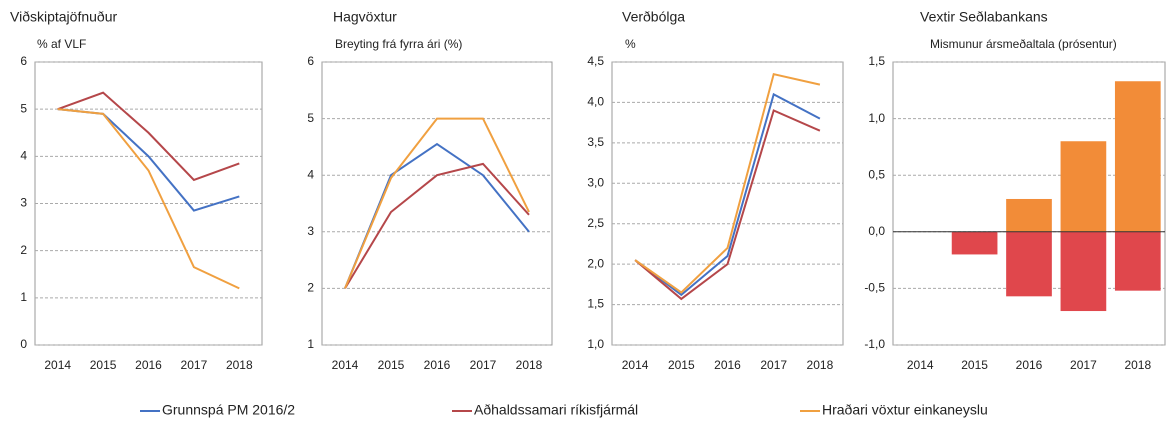  What do you see at coordinates (61, 44) in the screenshot?
I see `chart-subtitle: % af VLF` at bounding box center [61, 44].